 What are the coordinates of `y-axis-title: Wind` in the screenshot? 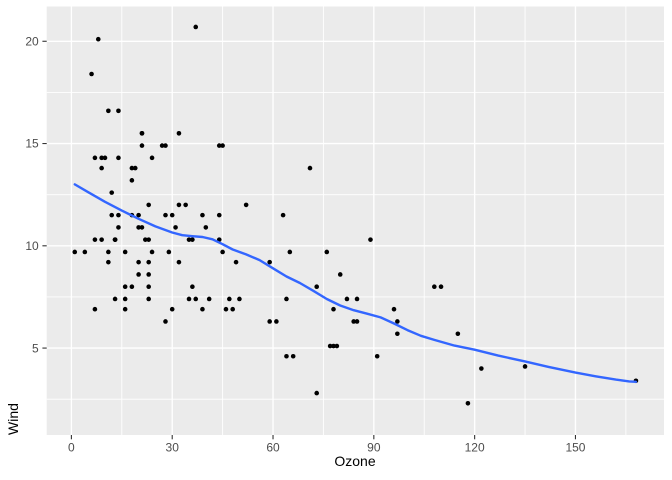 It's located at (13, 419).